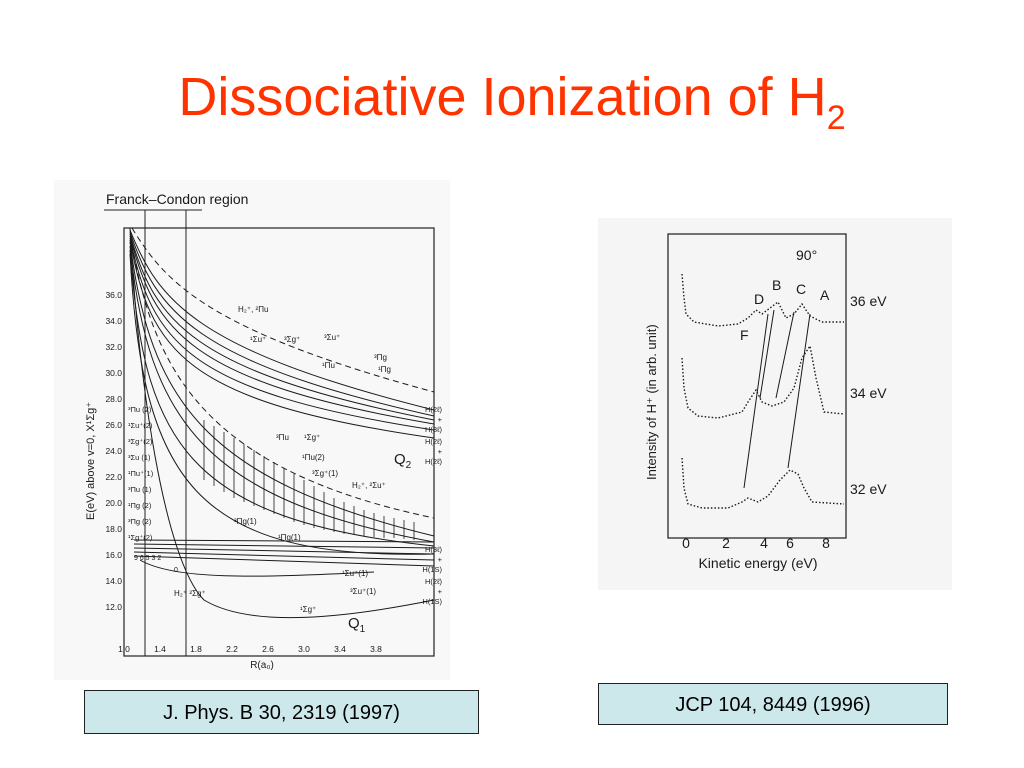  I want to click on label-sigma-g3: ³Σg⁺, so click(292, 339).